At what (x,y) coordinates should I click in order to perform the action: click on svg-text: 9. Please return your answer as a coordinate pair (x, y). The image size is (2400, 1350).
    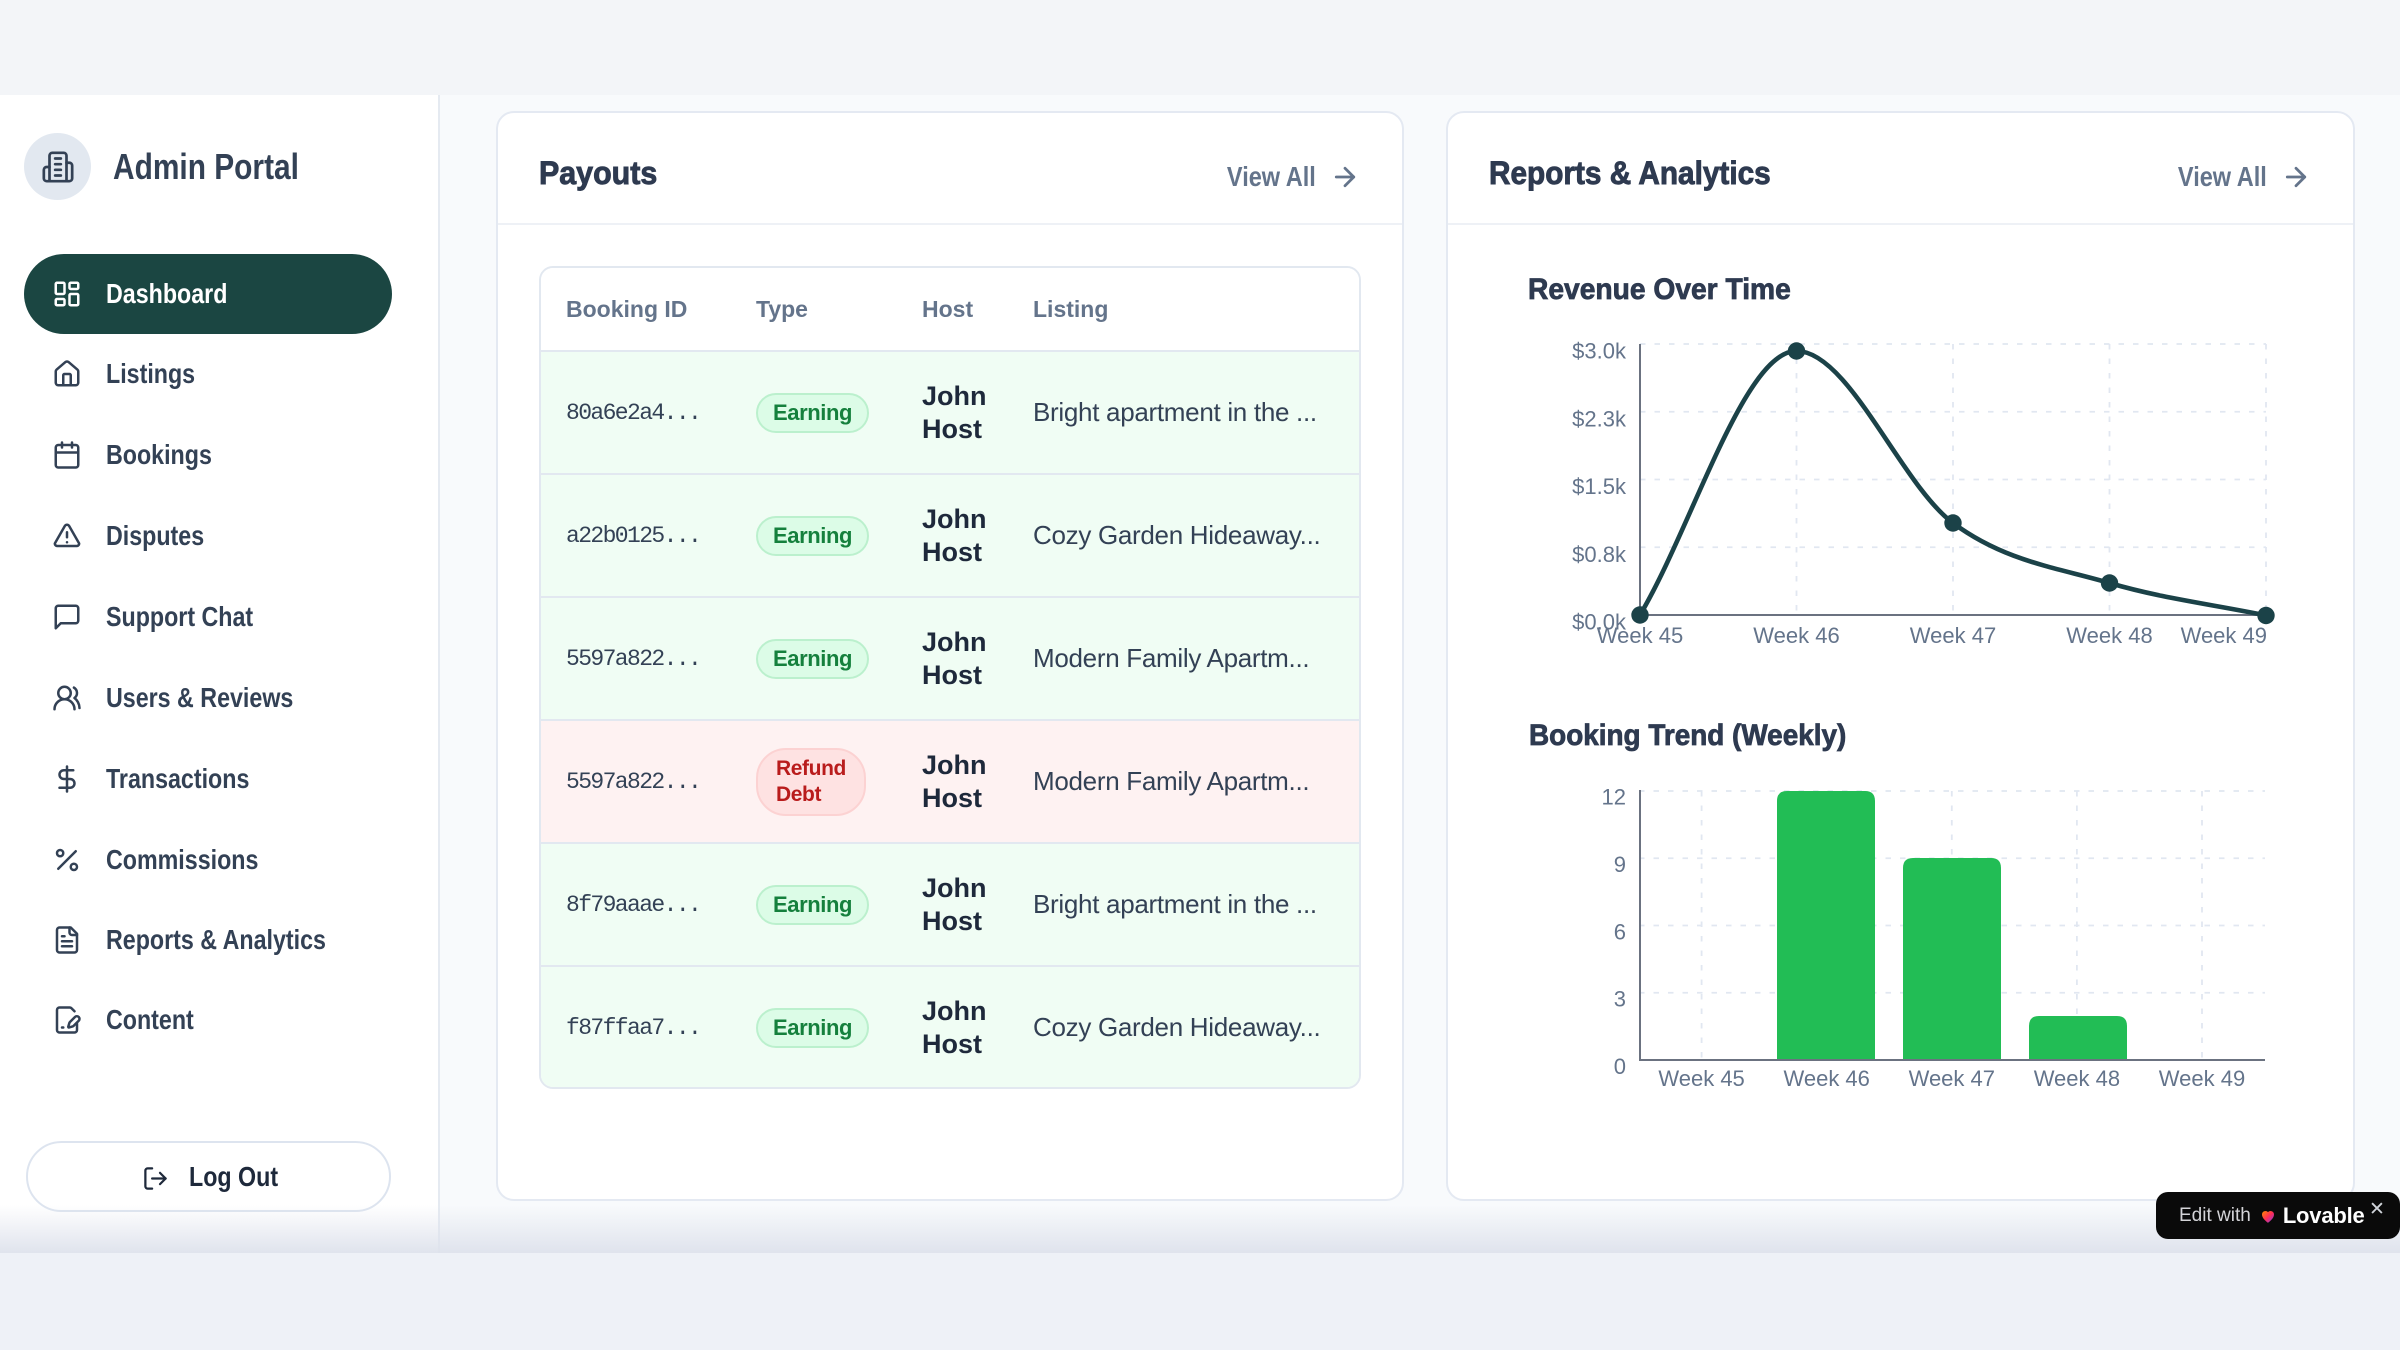
    Looking at the image, I should click on (1620, 864).